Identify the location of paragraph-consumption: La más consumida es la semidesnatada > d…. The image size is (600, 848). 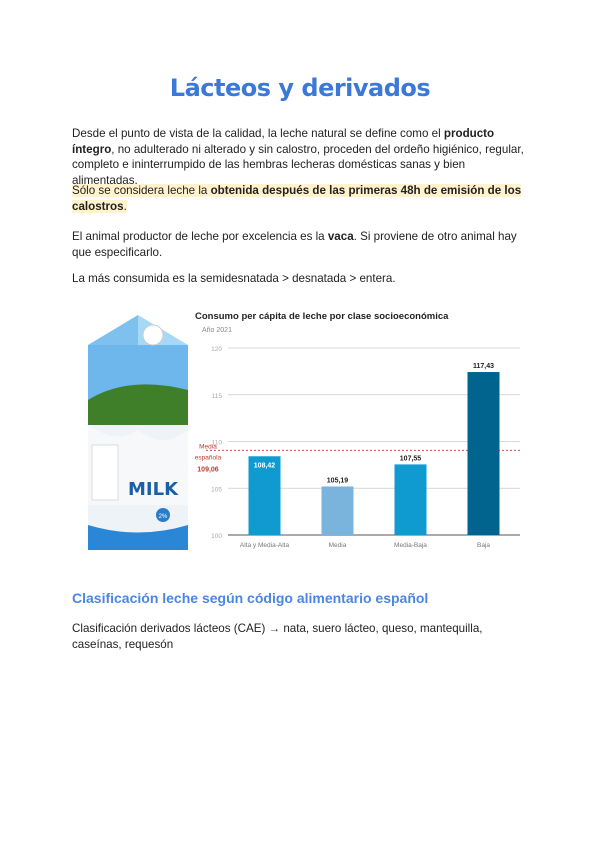
(234, 278).